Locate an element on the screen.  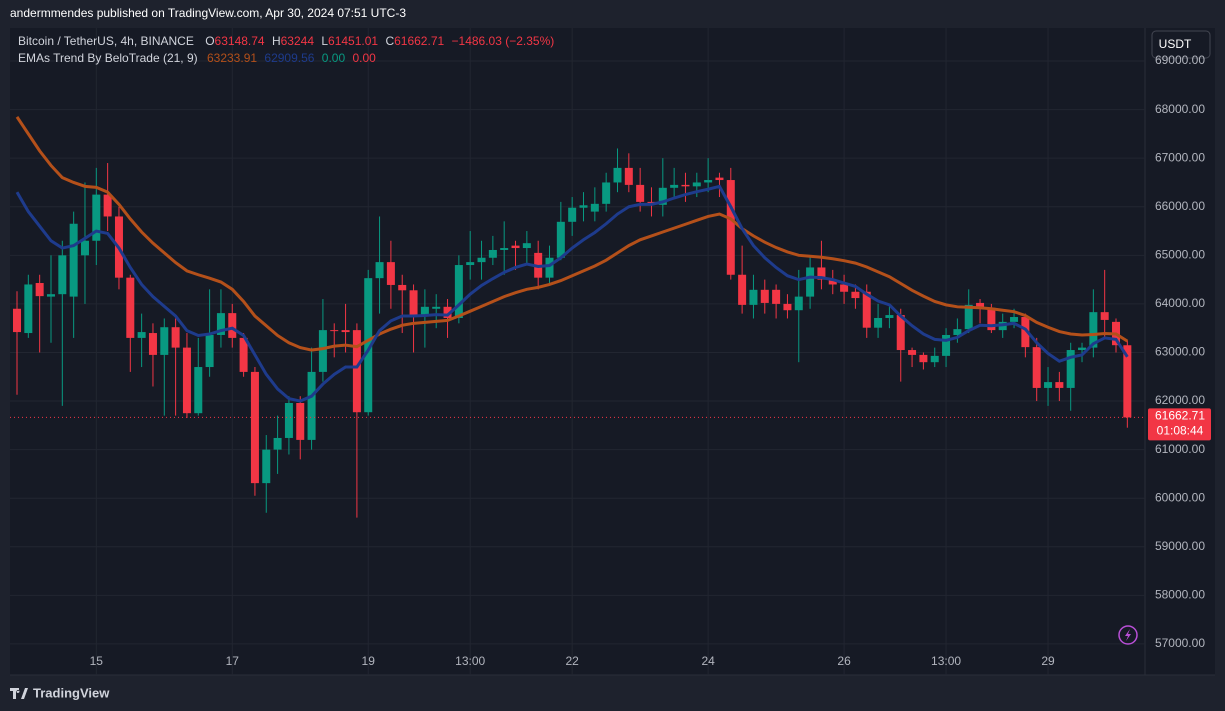
ohlc-label: H is located at coordinates (276, 41).